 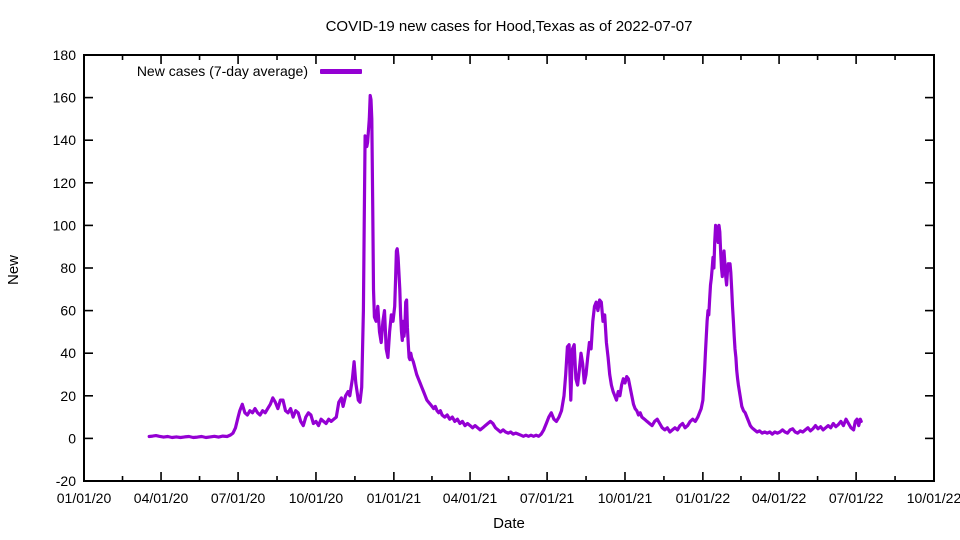 I want to click on x-tick-label: 10/01/21, so click(x=625, y=498).